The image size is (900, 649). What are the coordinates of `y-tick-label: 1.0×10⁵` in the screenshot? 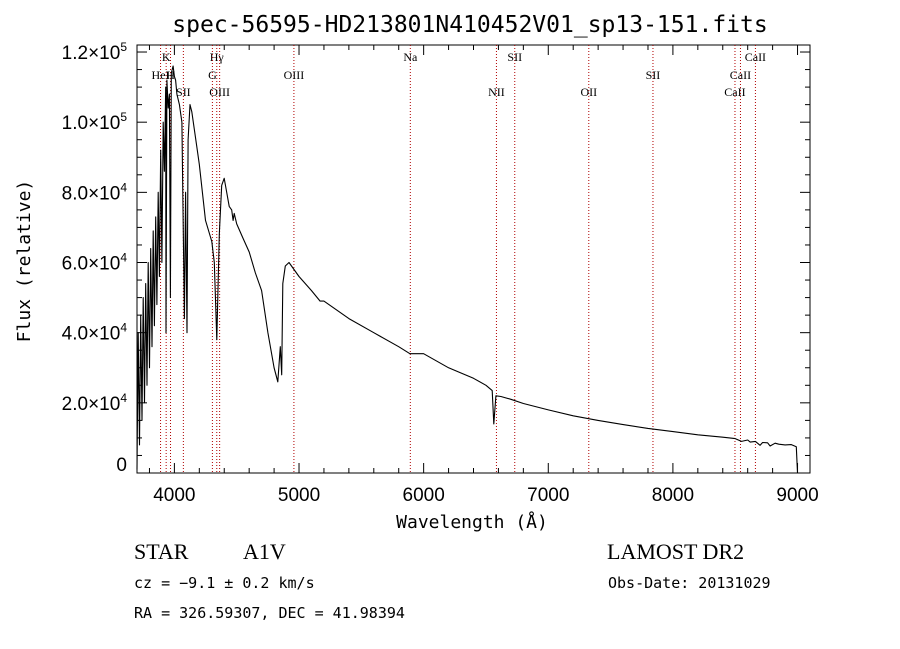 It's located at (95, 122).